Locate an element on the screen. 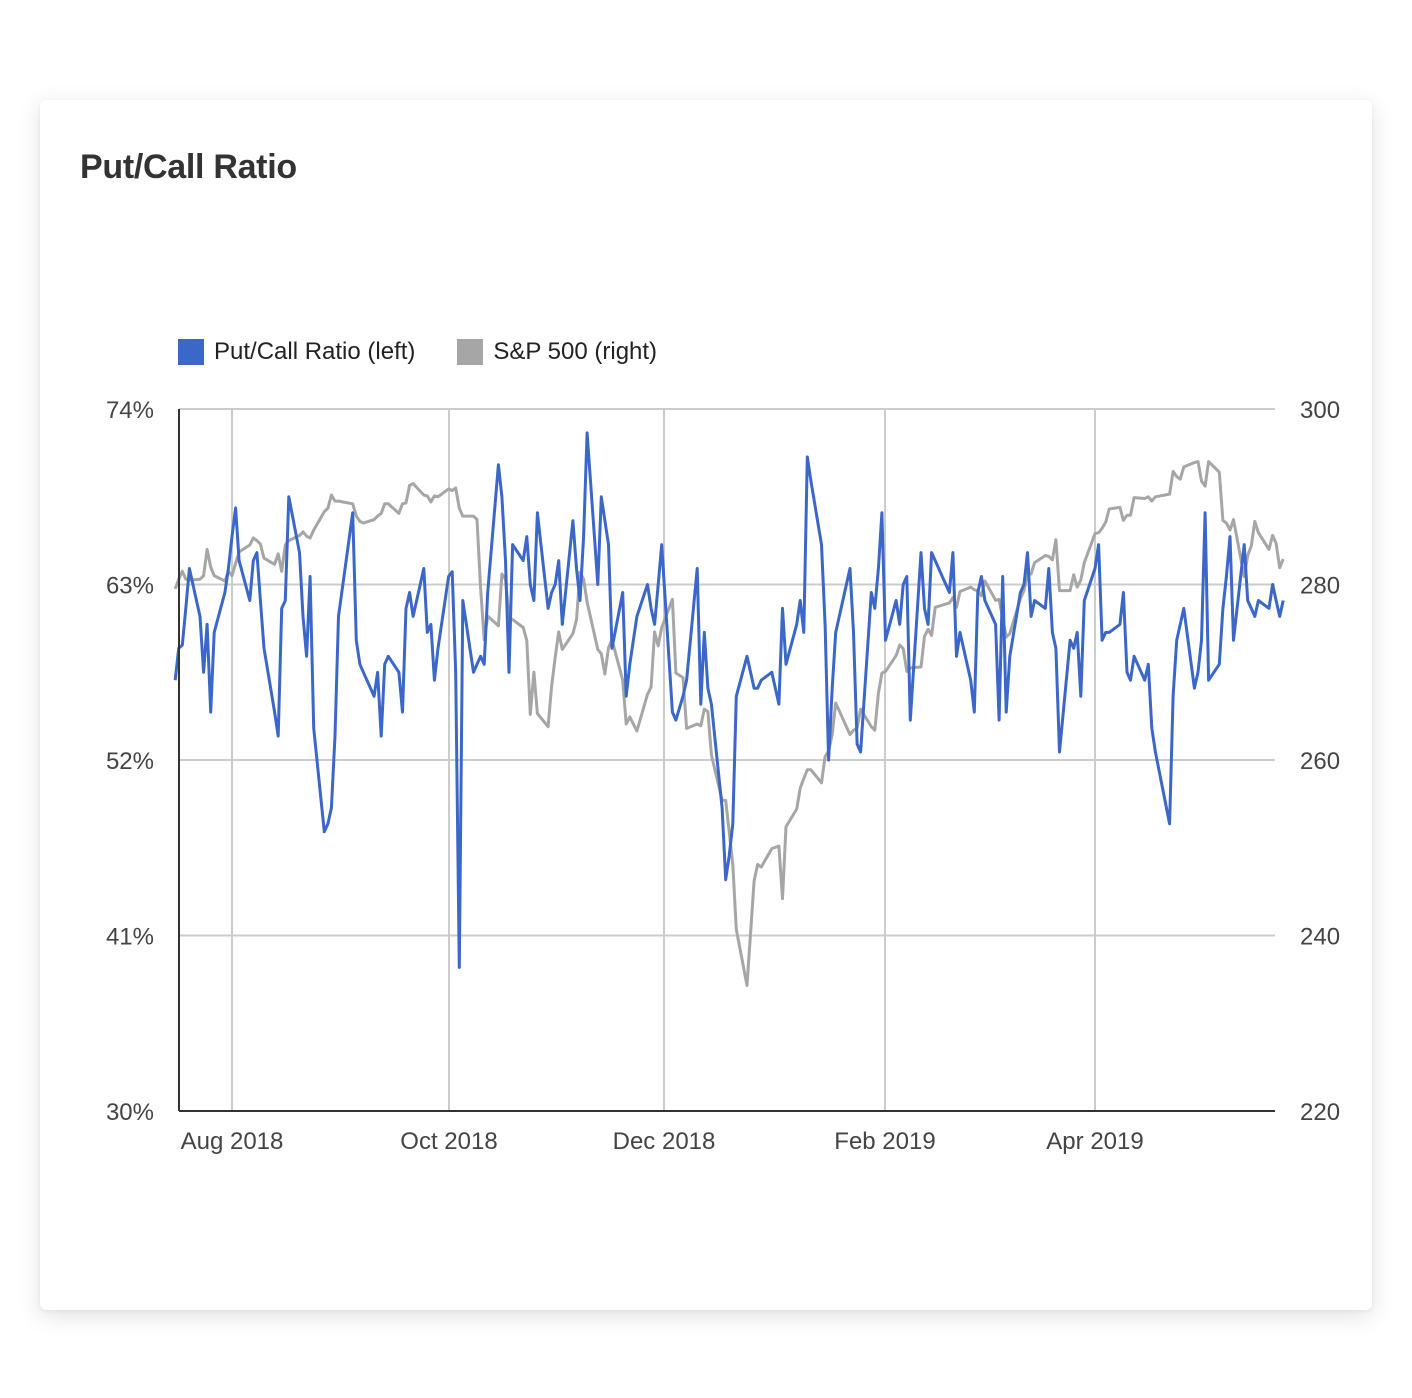 The image size is (1412, 1398). y-tick-label-right: 240 is located at coordinates (1320, 937).